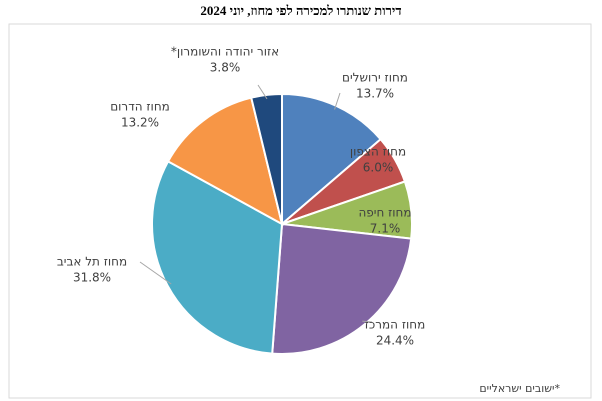 The image size is (602, 401). Describe the element at coordinates (395, 341) in the screenshot. I see `value-label: 24.4%` at that location.